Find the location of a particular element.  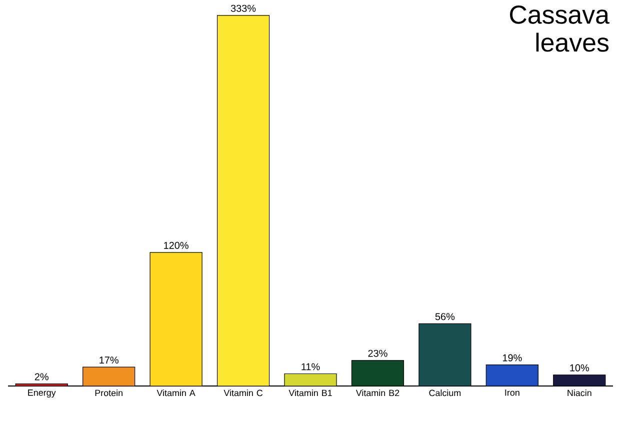

data-label: 120% is located at coordinates (176, 245).